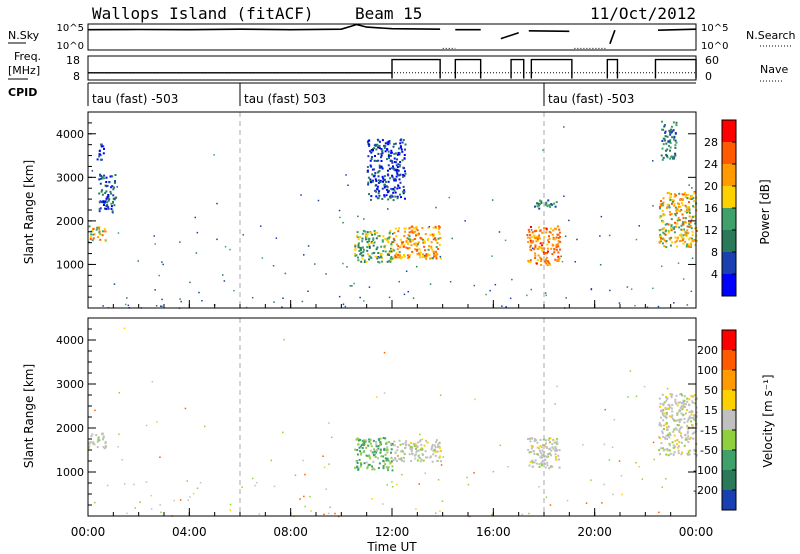  Describe the element at coordinates (29, 212) in the screenshot. I see `power-ylabel: Slant Range [km]` at that location.